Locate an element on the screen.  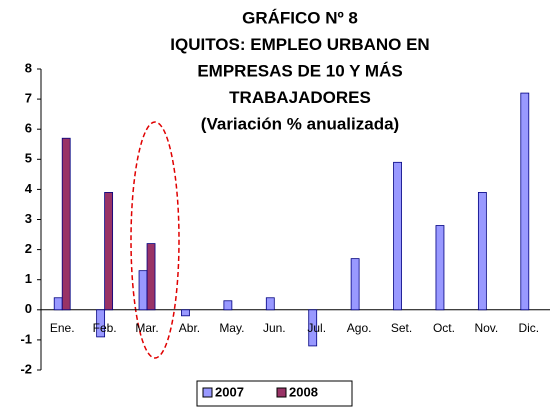
y-tick-label: 7 is located at coordinates (28, 98).